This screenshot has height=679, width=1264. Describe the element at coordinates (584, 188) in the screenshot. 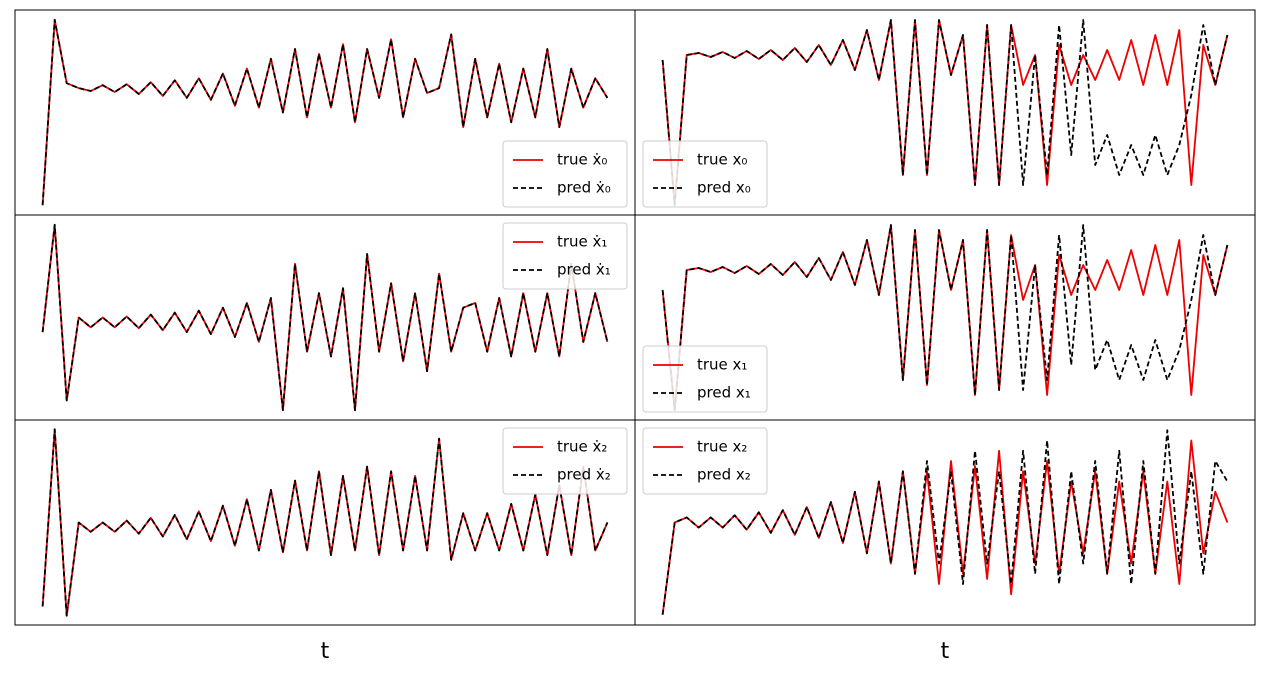

I see `legend-label: pred ẋ₀` at that location.